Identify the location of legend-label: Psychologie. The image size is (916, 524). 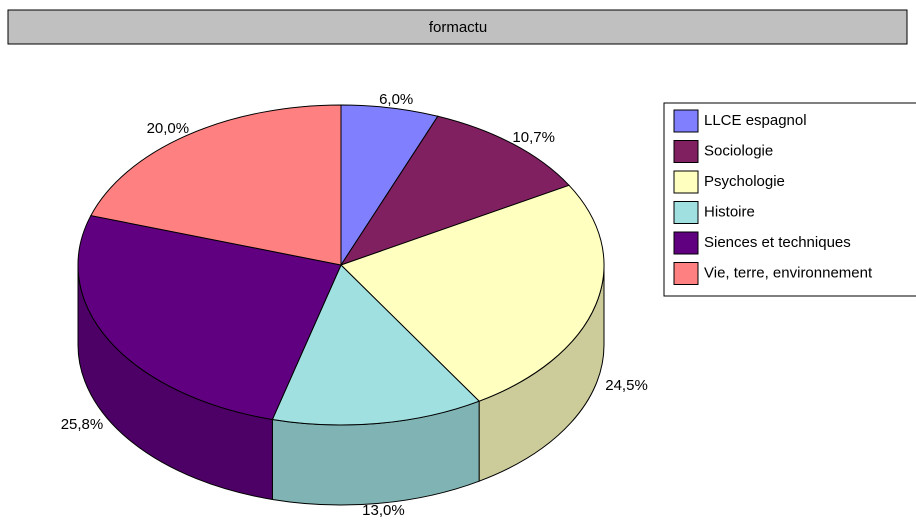
(744, 181).